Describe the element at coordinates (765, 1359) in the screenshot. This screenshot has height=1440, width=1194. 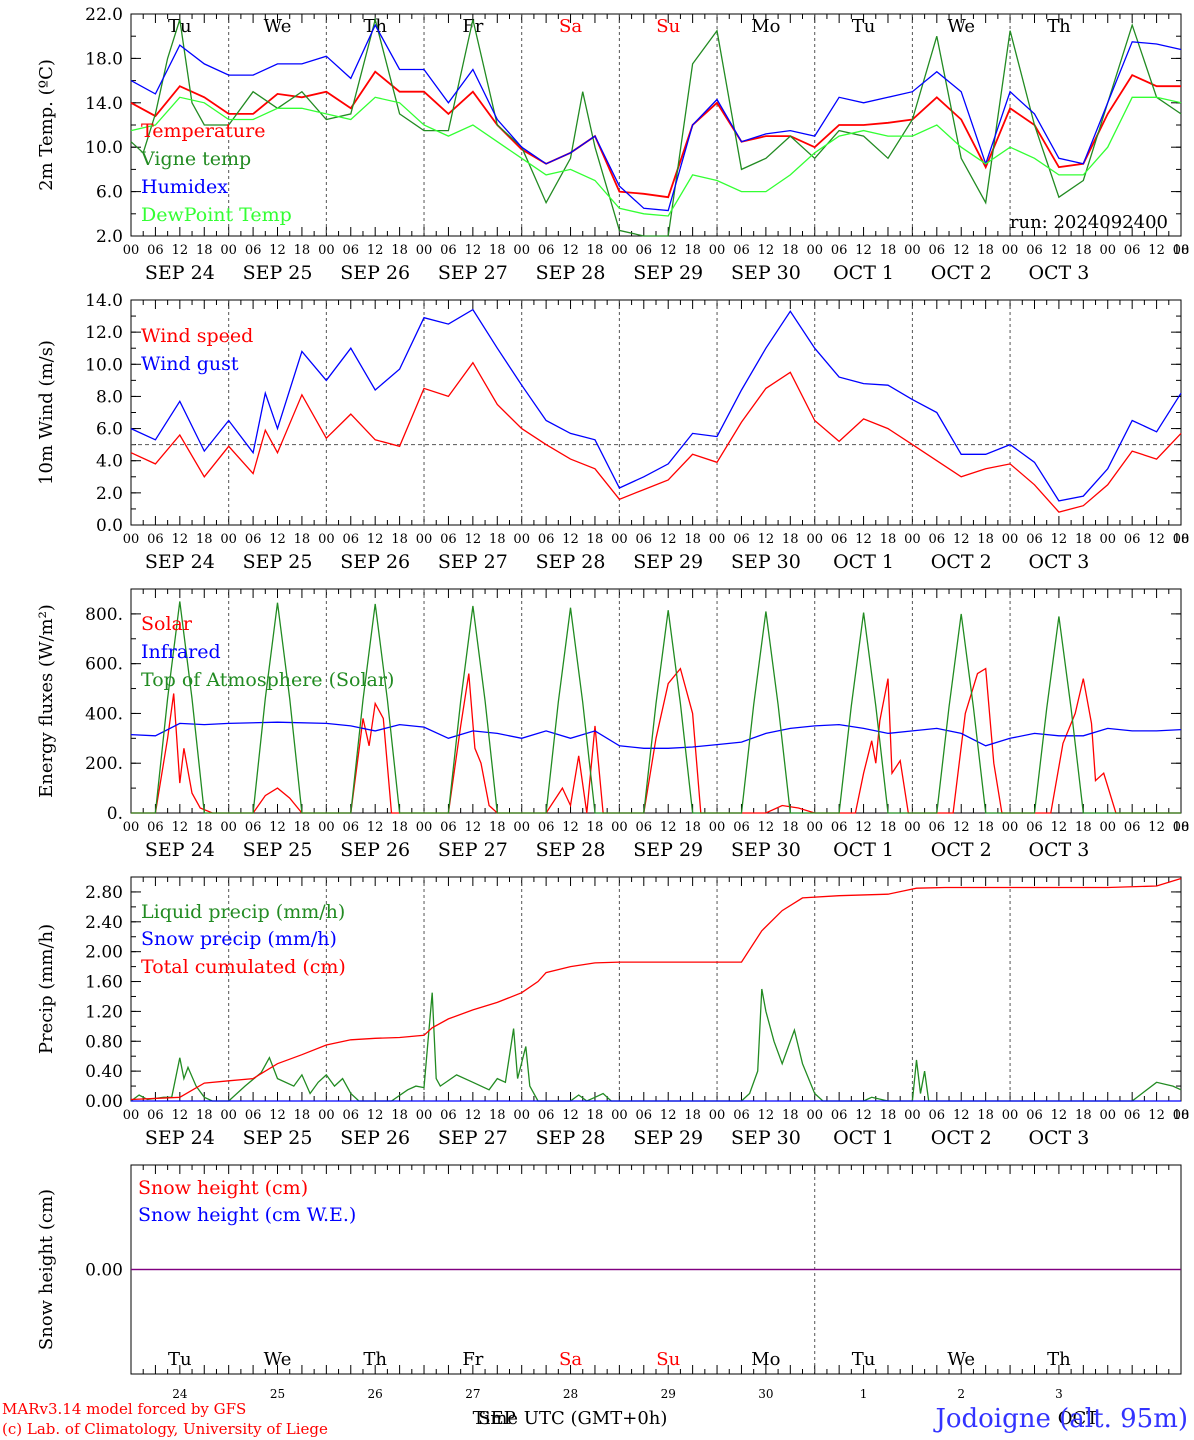
I see `day-name-mo: Mo` at that location.